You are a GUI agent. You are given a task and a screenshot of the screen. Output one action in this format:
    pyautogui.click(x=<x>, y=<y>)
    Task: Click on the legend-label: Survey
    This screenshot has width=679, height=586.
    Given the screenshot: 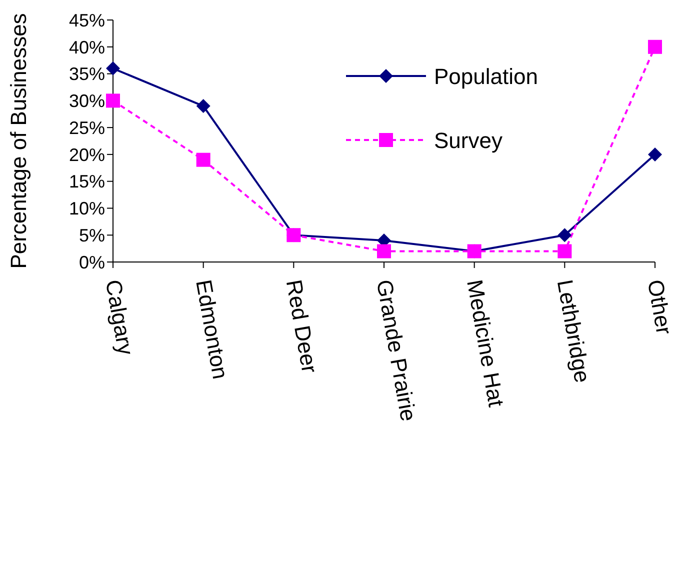 What is the action you would take?
    pyautogui.click(x=468, y=140)
    